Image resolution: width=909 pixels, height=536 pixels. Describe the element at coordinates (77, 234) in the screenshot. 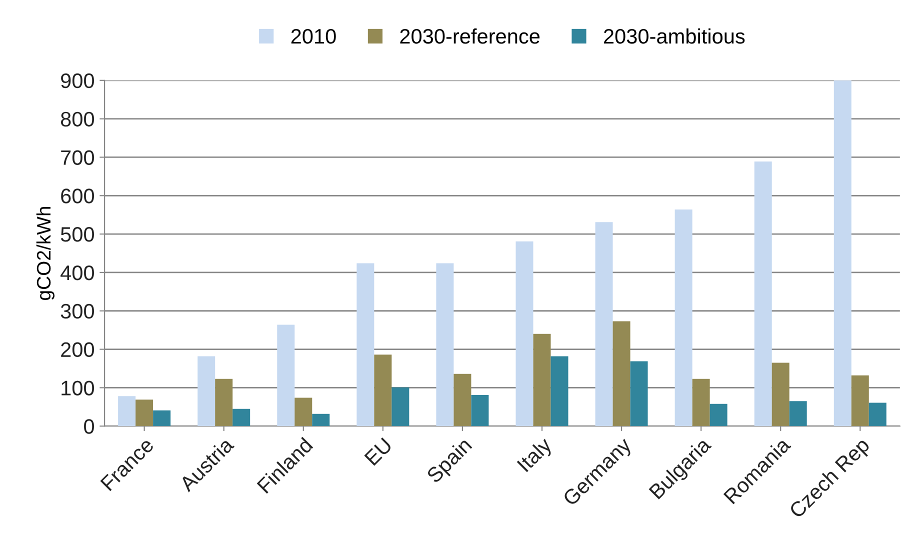

I see `y-tick-label: 500` at that location.